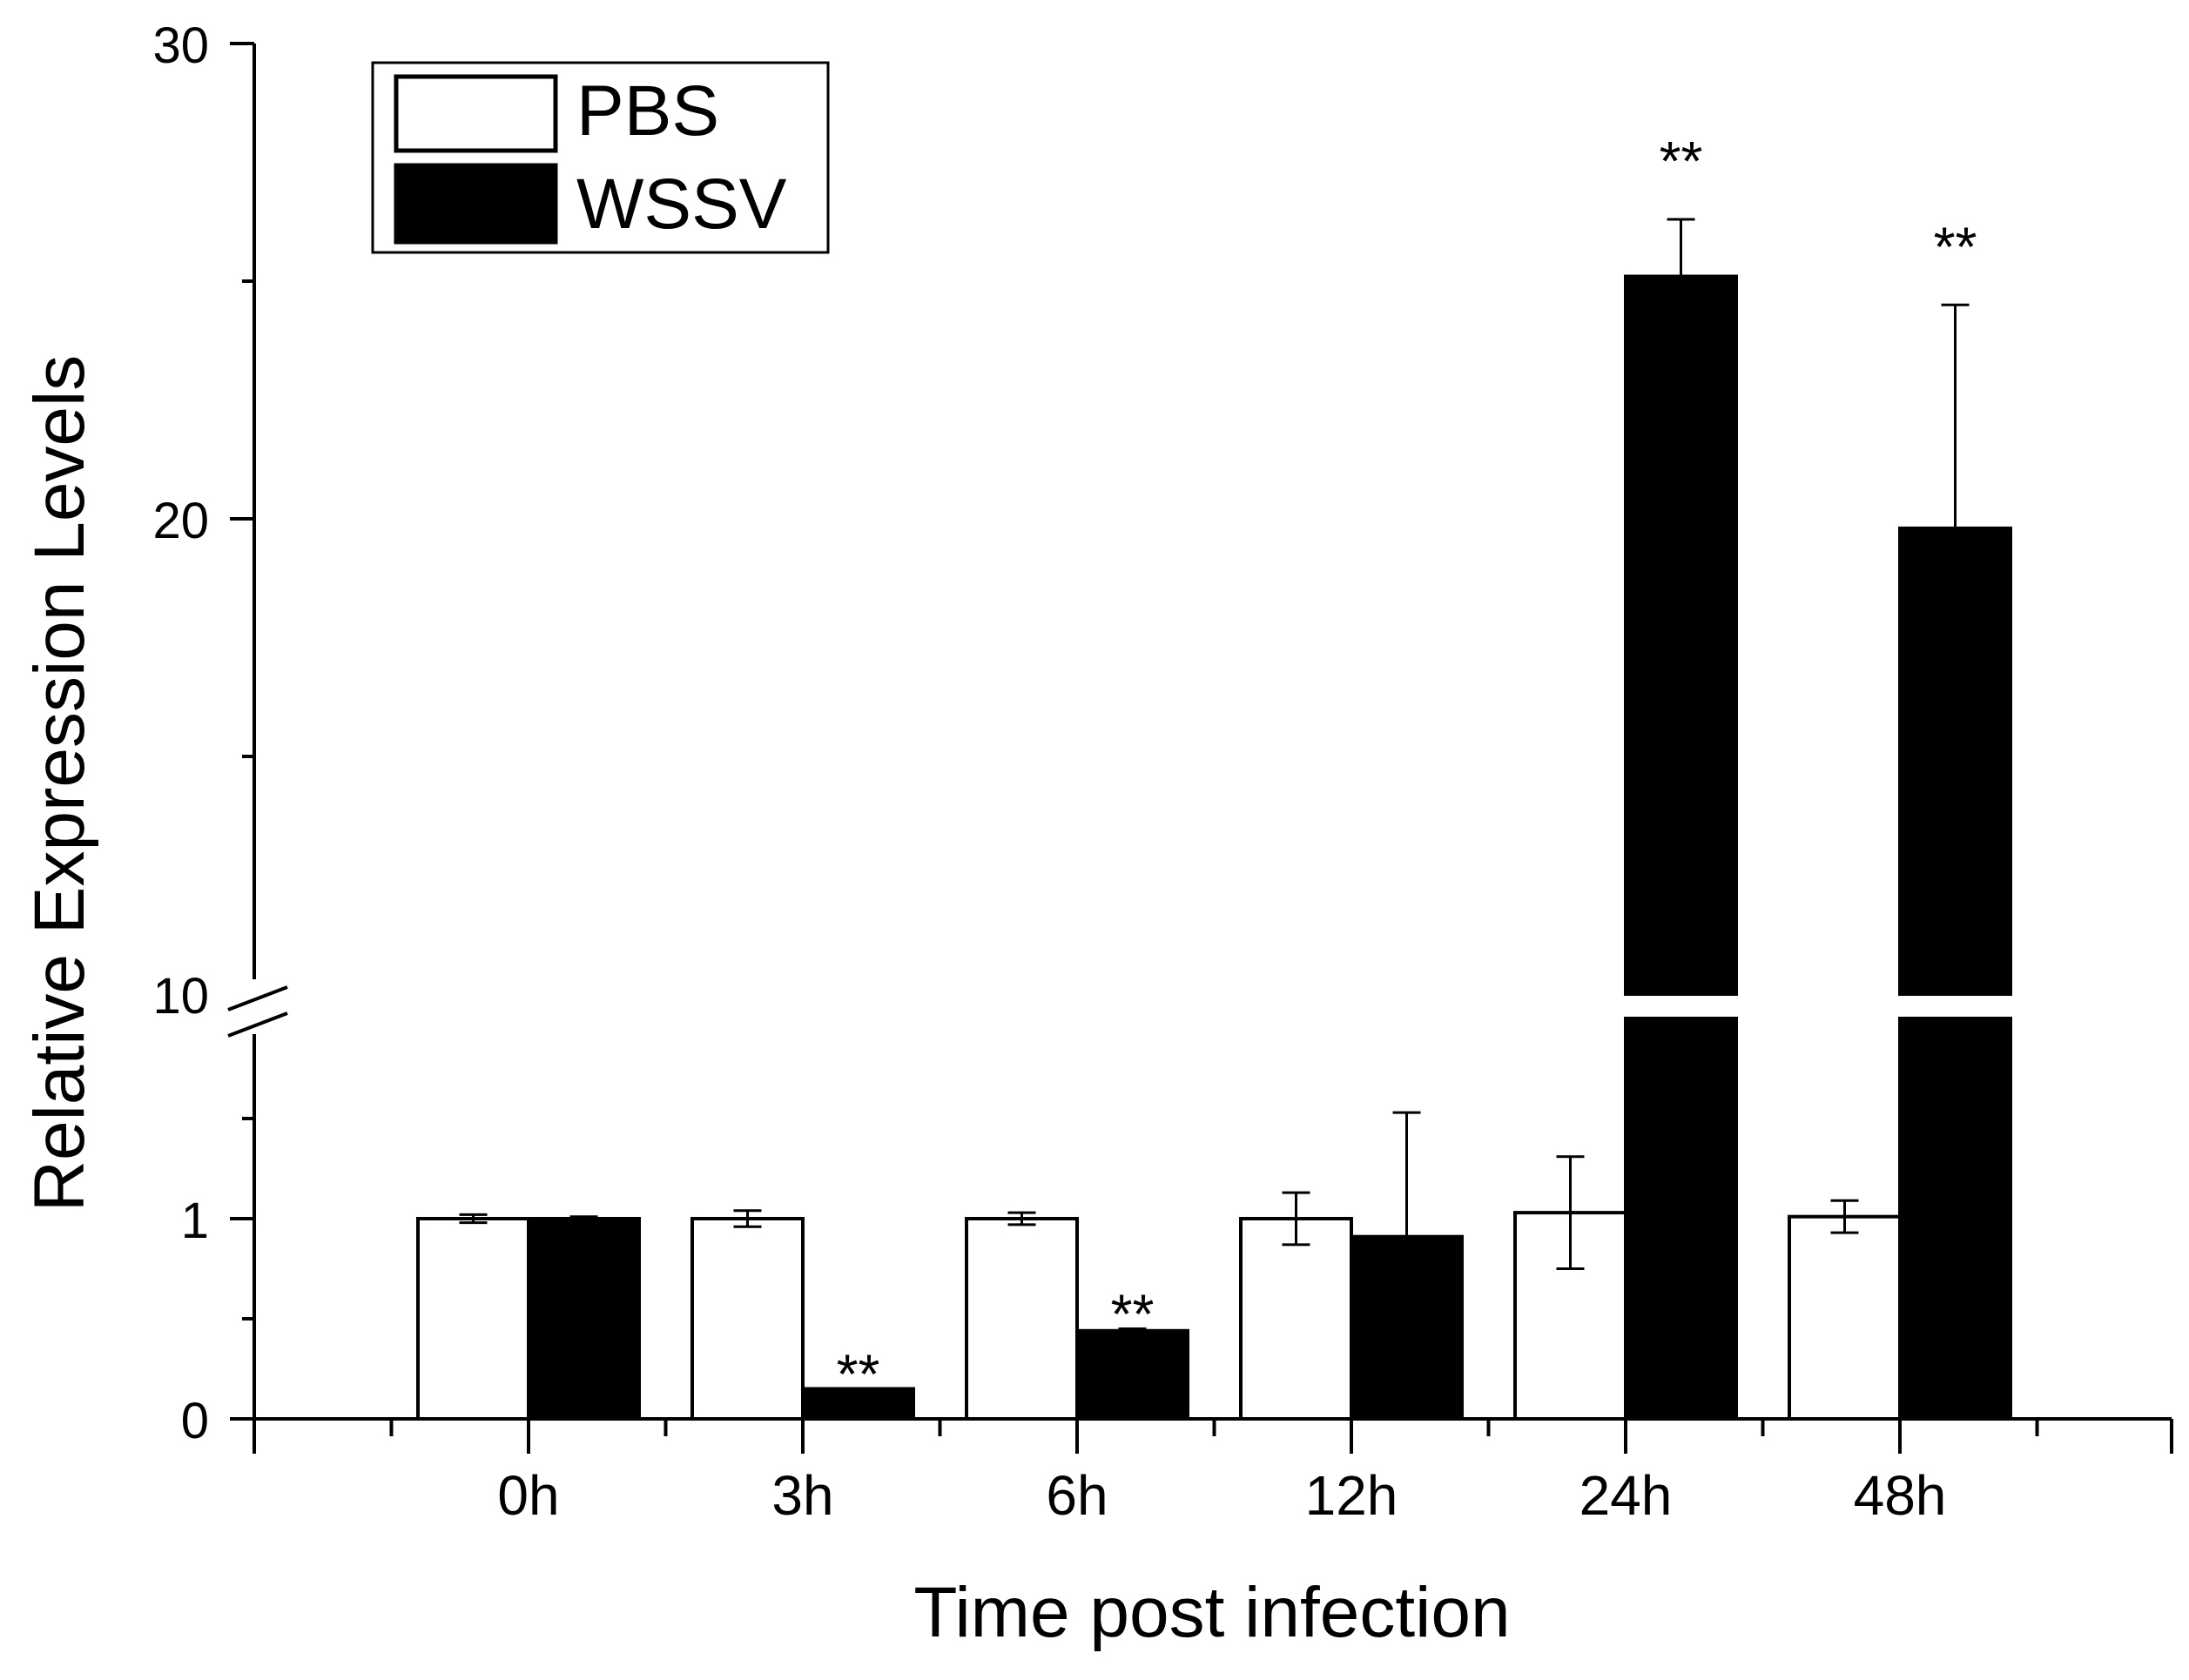 The height and width of the screenshot is (1680, 2189). I want to click on y-tick-label-20: 20, so click(180, 521).